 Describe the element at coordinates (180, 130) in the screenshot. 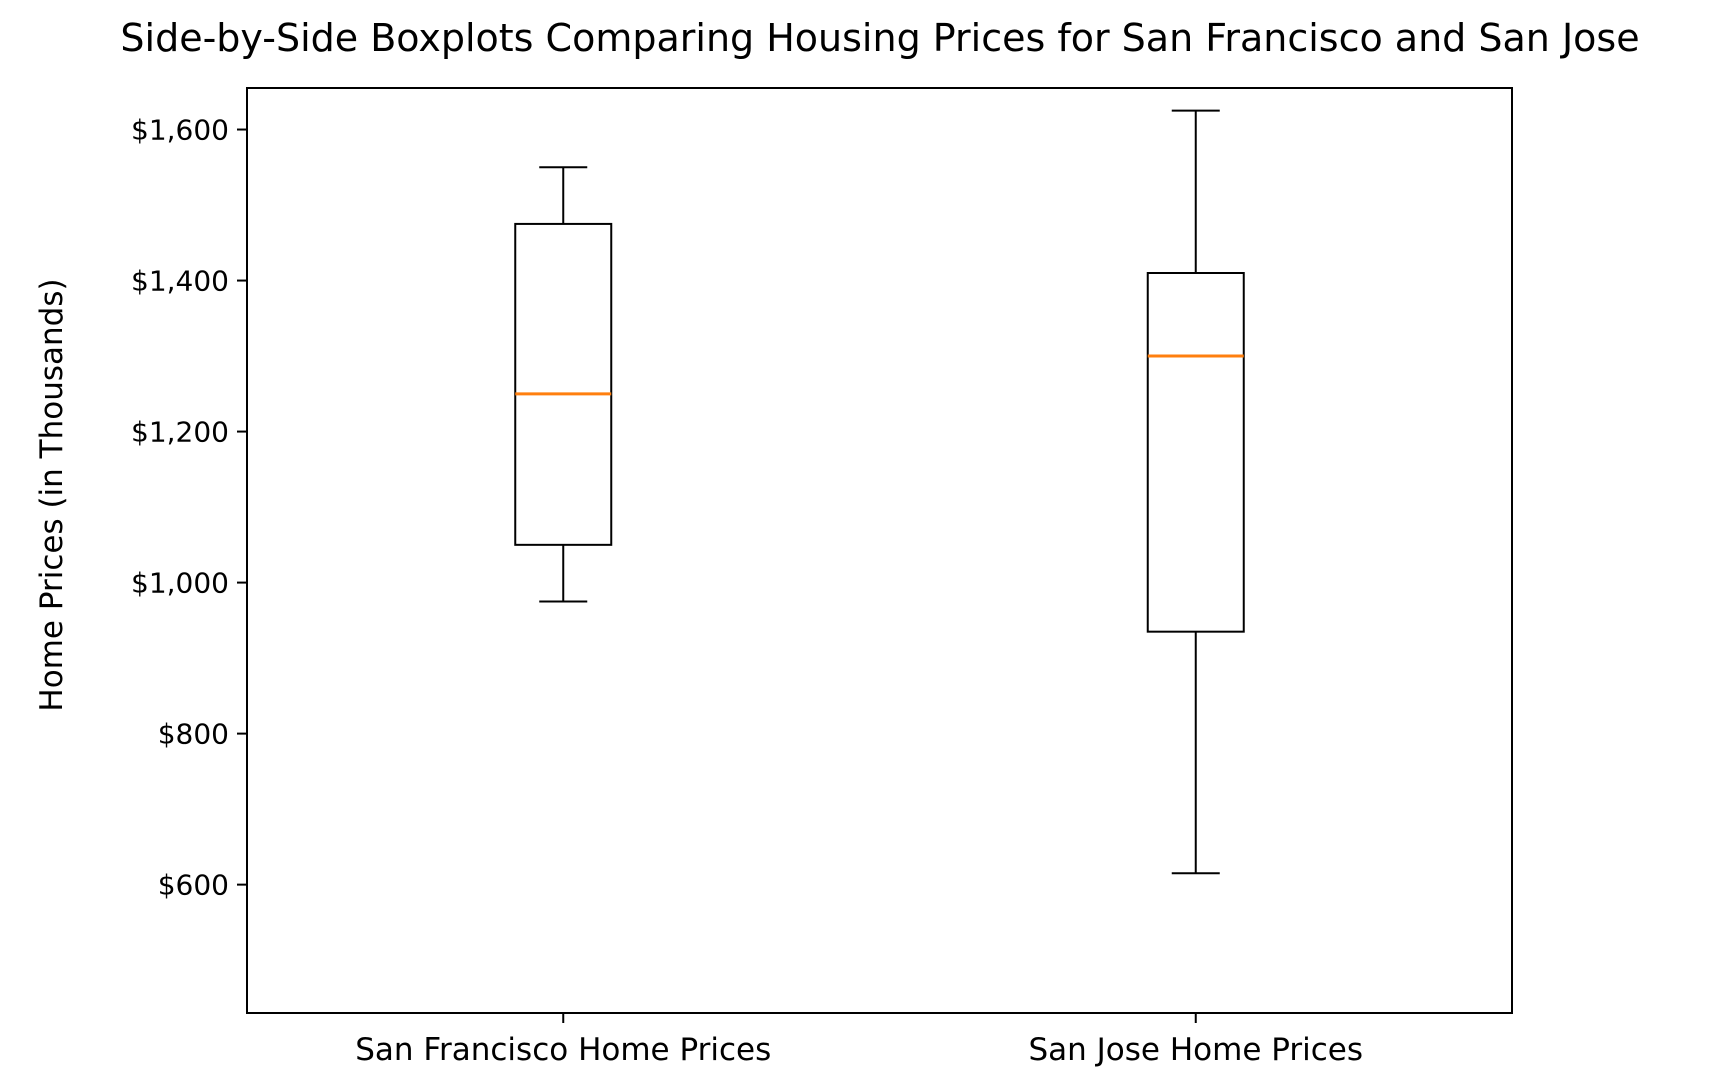

I see `y-tick-label: $1,600` at that location.